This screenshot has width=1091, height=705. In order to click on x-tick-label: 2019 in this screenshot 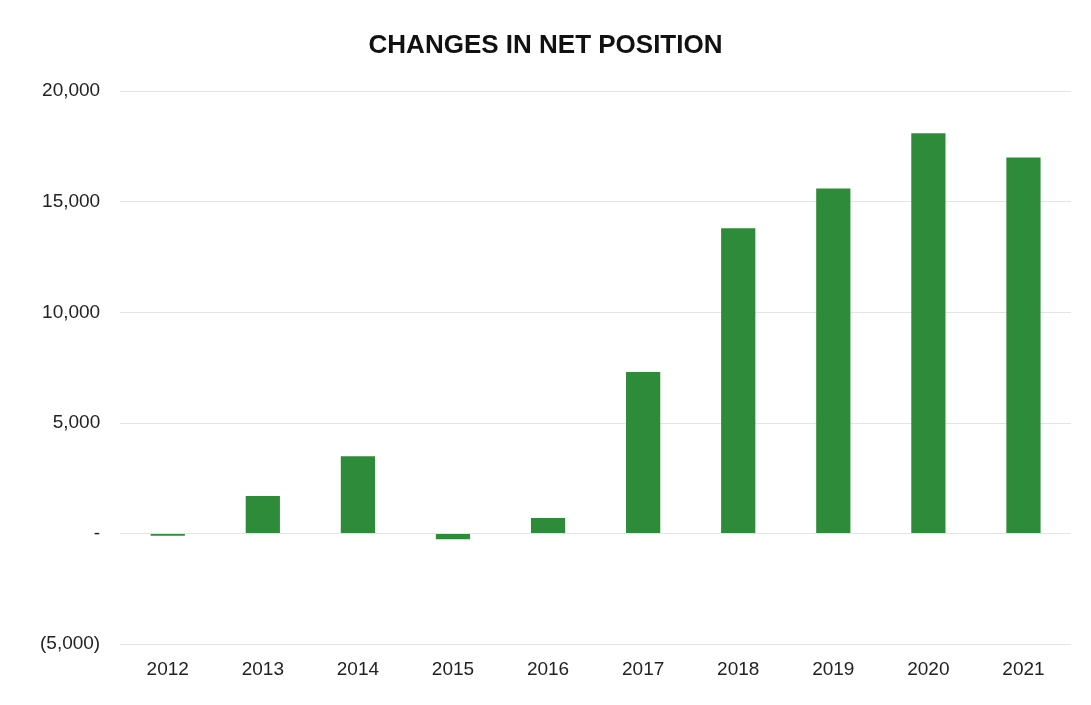, I will do `click(833, 668)`.